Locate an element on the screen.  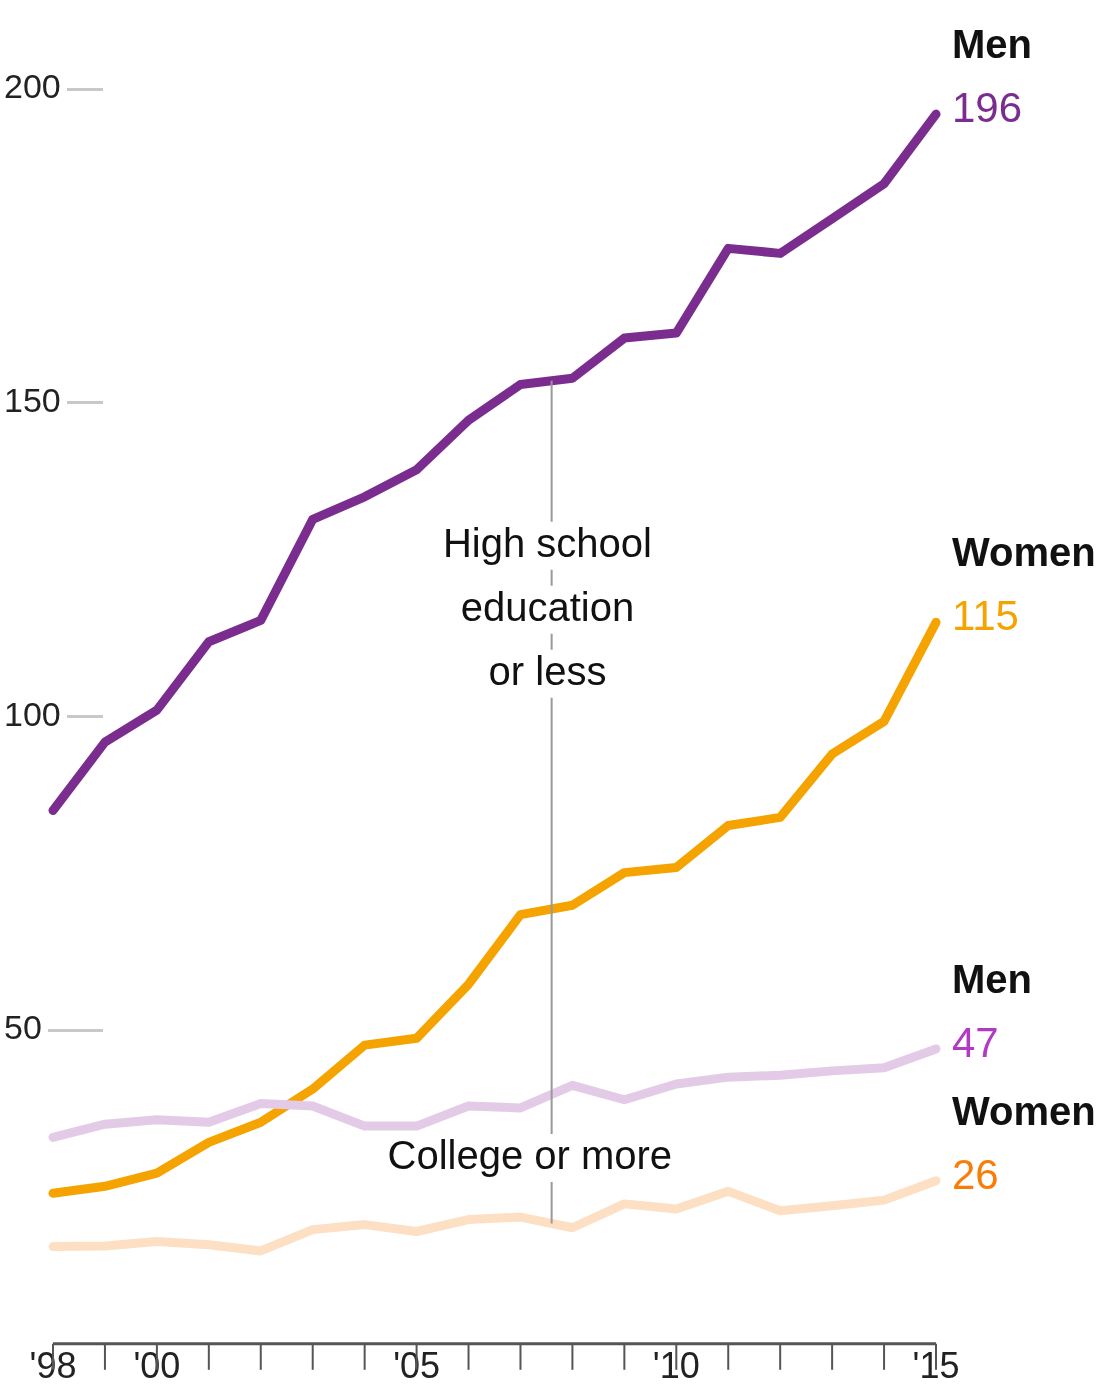
y-tick-label: 100 is located at coordinates (32, 713).